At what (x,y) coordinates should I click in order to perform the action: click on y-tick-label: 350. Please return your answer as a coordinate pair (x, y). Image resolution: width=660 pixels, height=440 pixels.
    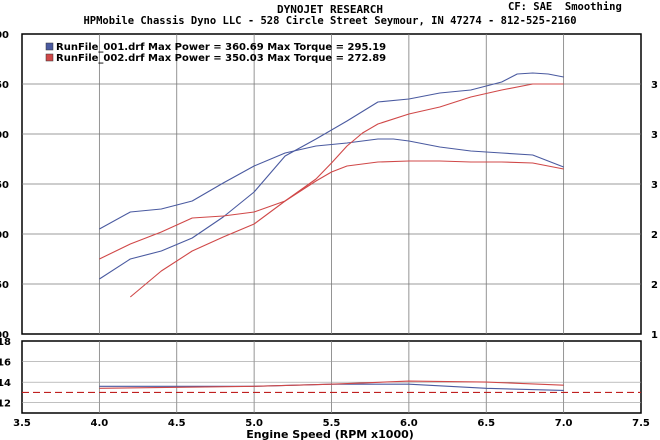
    Looking at the image, I should click on (4, 85).